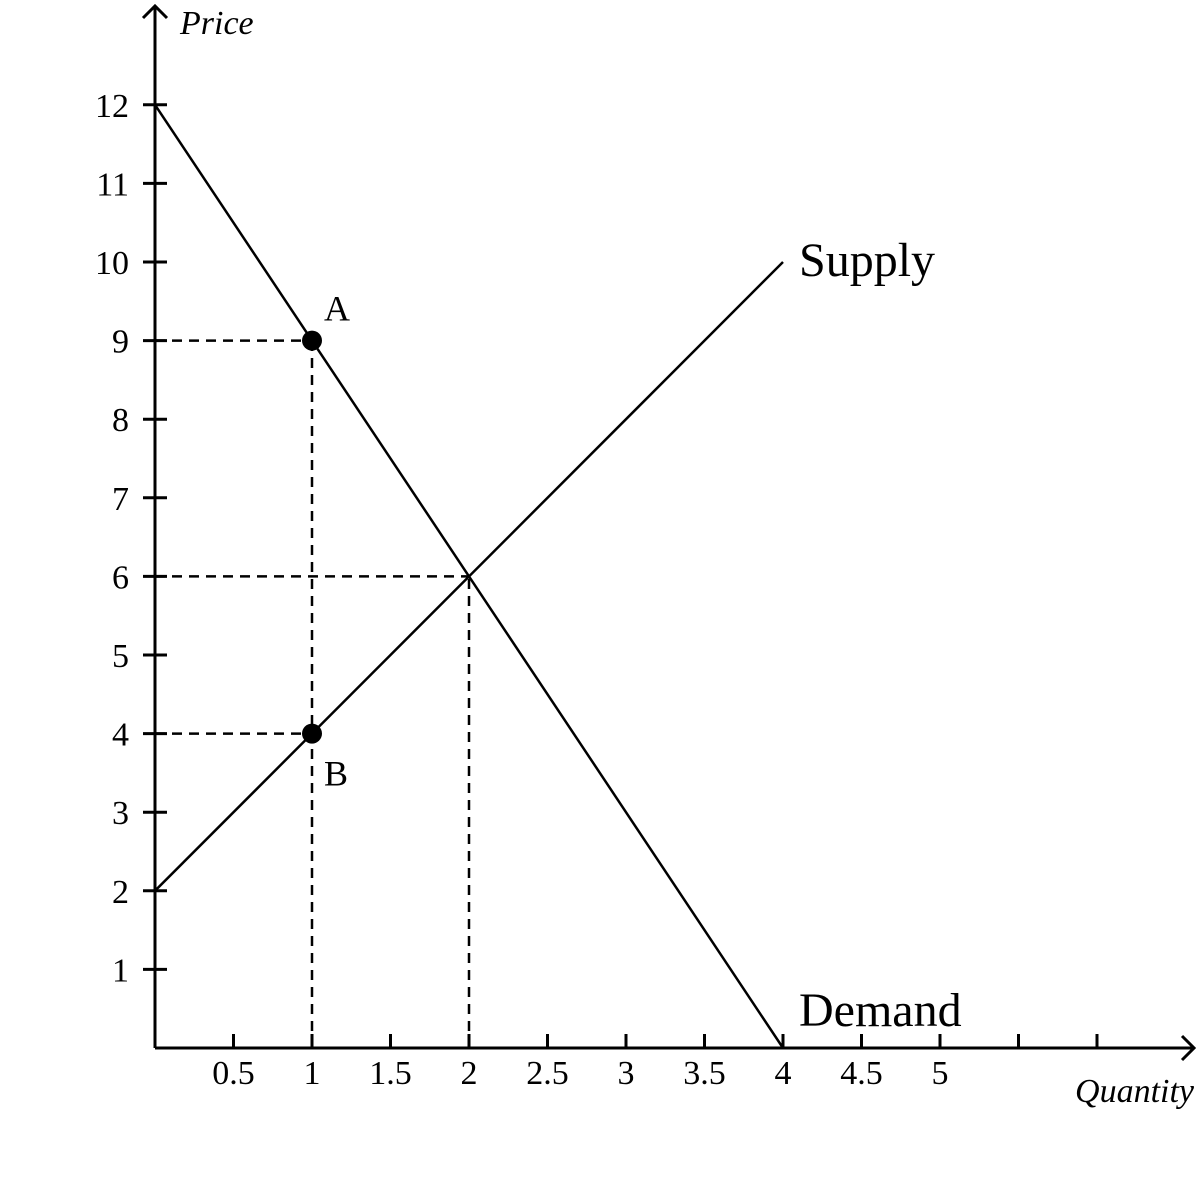  What do you see at coordinates (312, 1073) in the screenshot?
I see `x-tick-label: 1` at bounding box center [312, 1073].